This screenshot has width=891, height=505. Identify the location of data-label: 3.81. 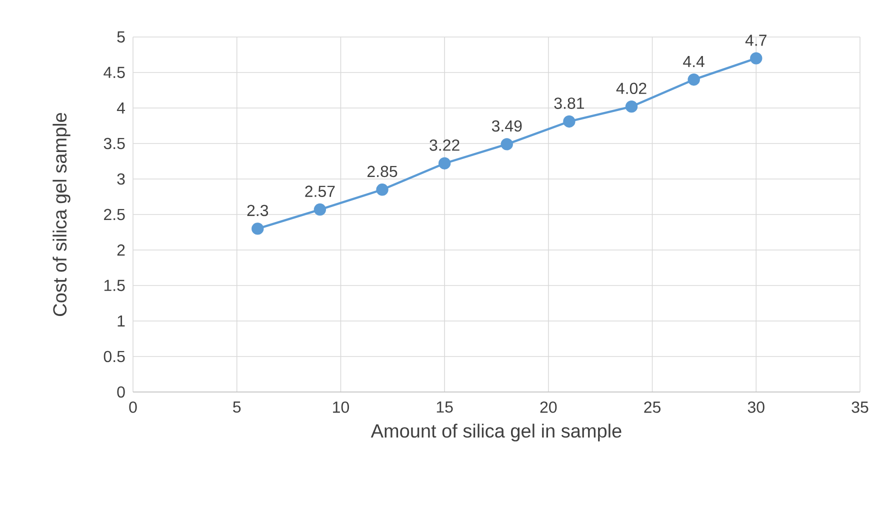
(569, 103).